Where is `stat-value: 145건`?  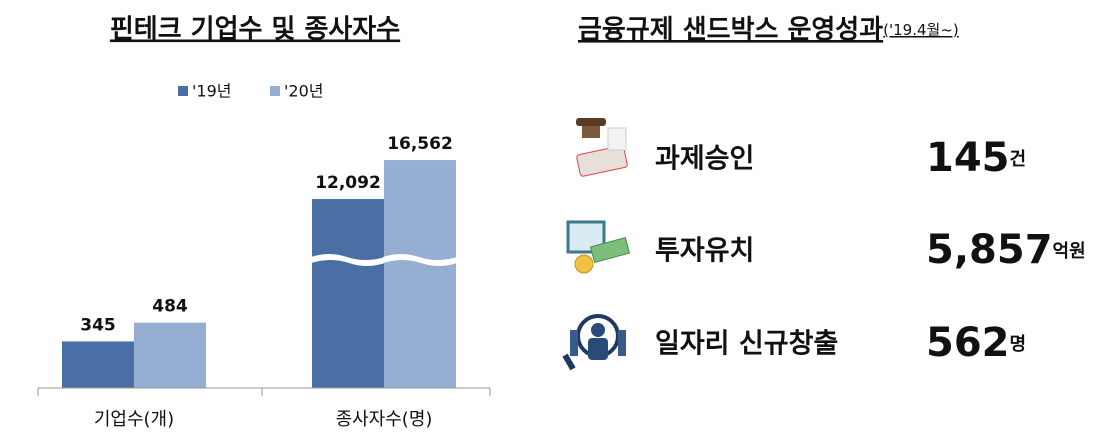 stat-value: 145건 is located at coordinates (976, 158).